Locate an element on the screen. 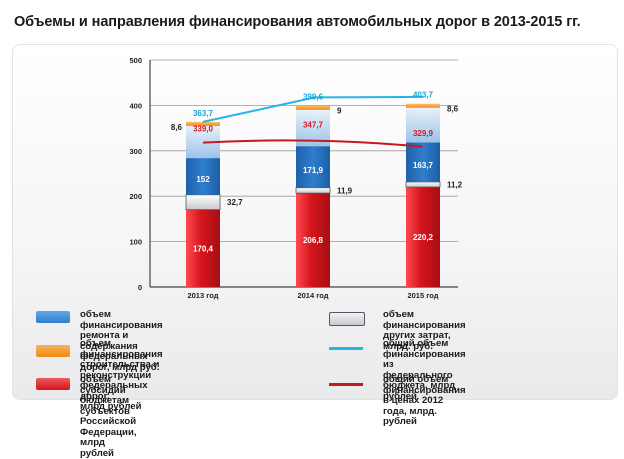  line-label-prices-2012: 347,7 is located at coordinates (313, 125).